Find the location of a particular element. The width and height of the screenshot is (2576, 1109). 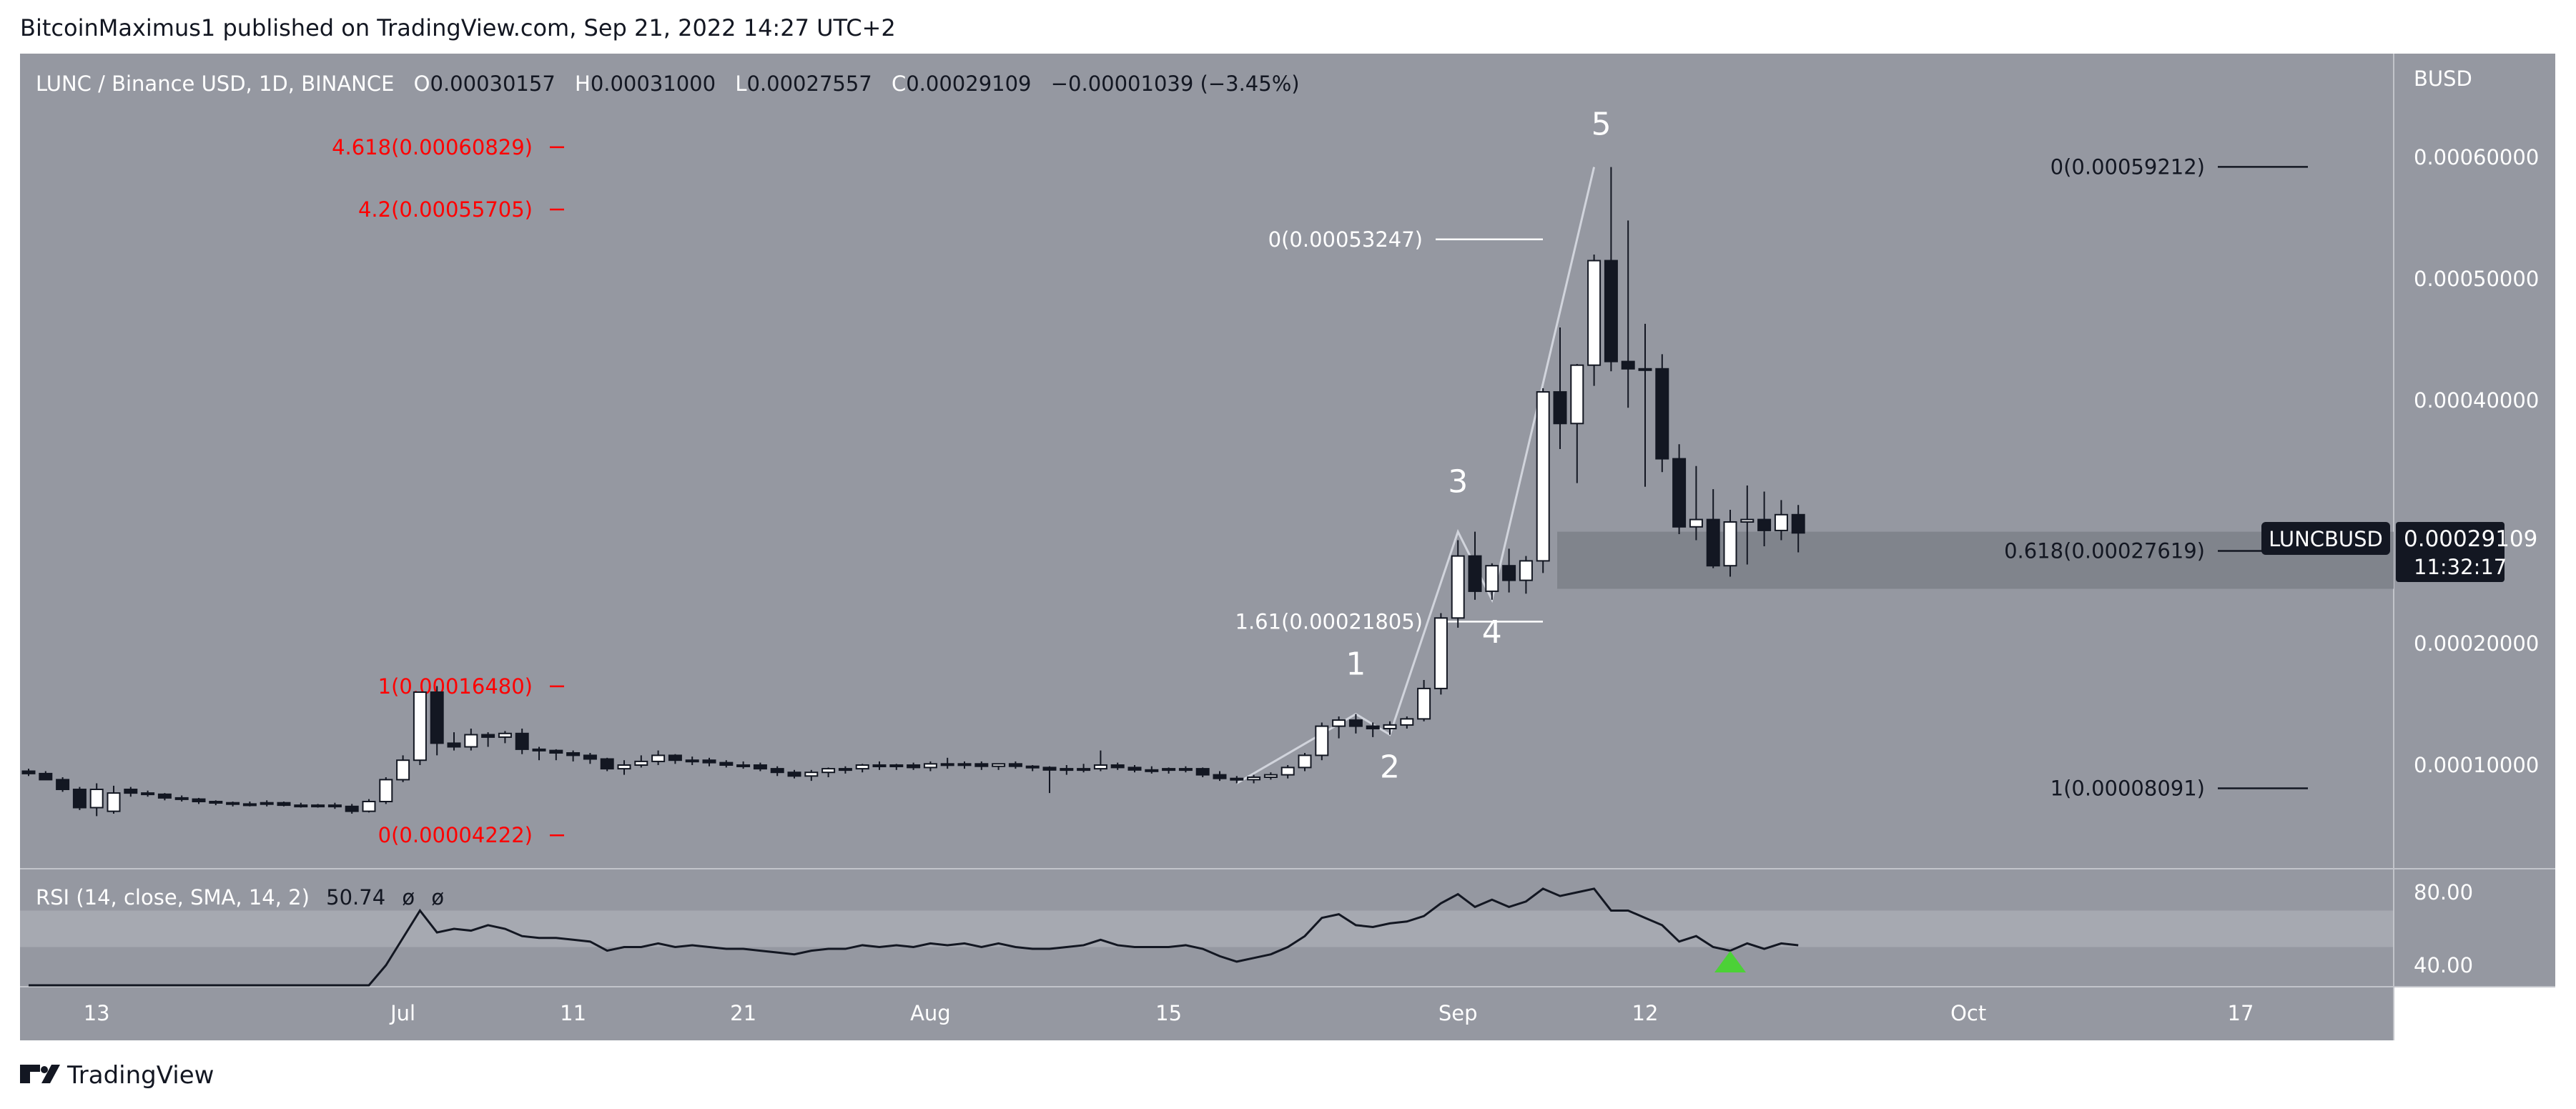

fib-mid-group: 0(0.00053247) 1.61(0.00021805) is located at coordinates (1389, 431).